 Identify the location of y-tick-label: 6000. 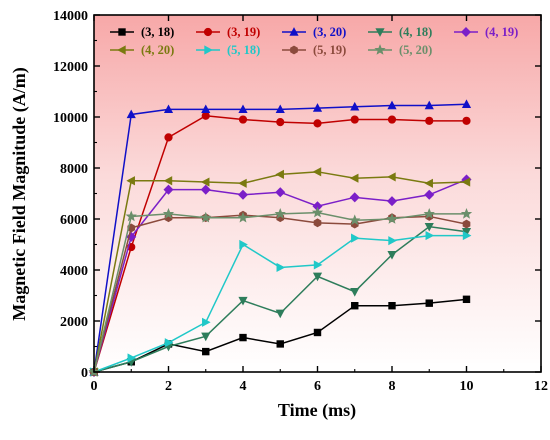
(74, 220).